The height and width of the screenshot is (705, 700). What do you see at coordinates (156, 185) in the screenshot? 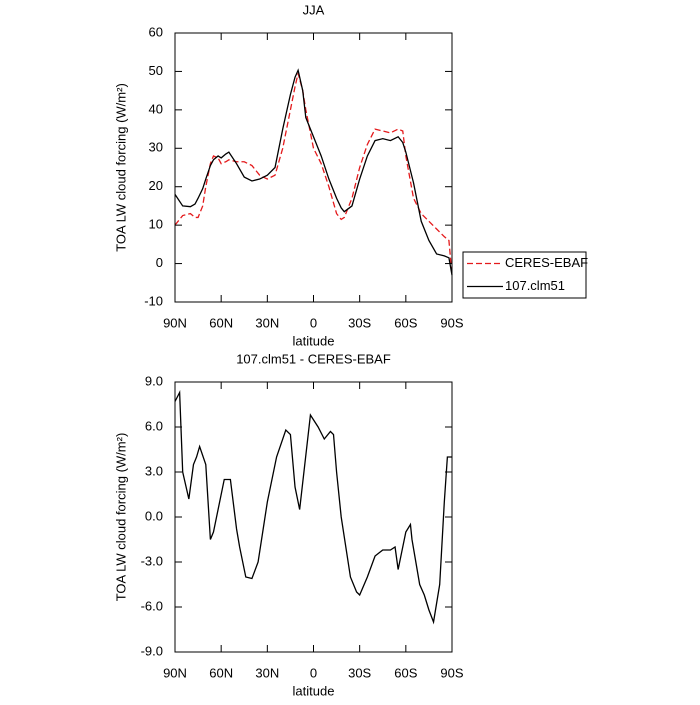
I see `y-tick-label: 20` at bounding box center [156, 185].